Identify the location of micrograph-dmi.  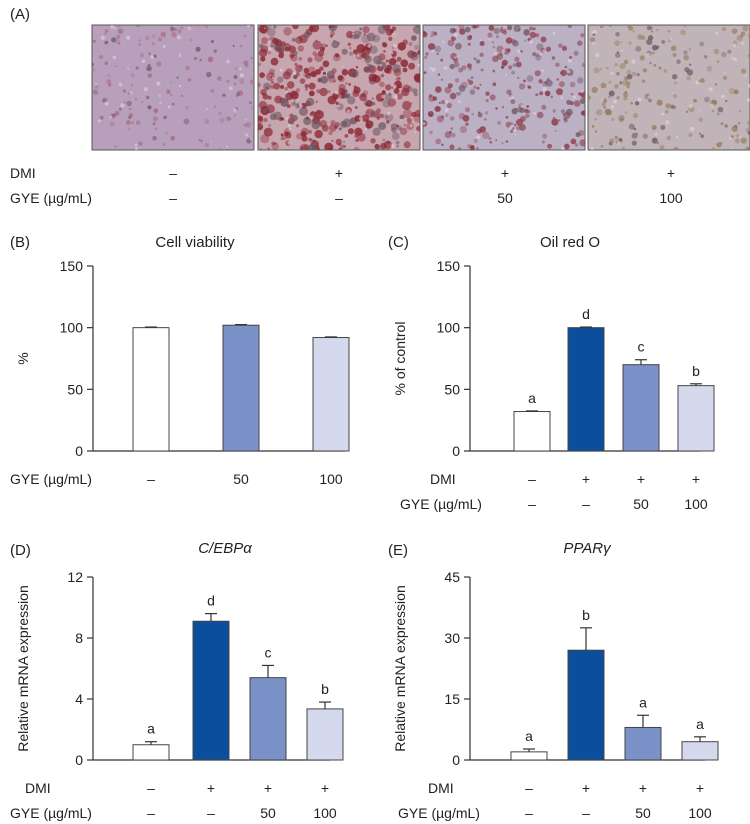
(339, 87).